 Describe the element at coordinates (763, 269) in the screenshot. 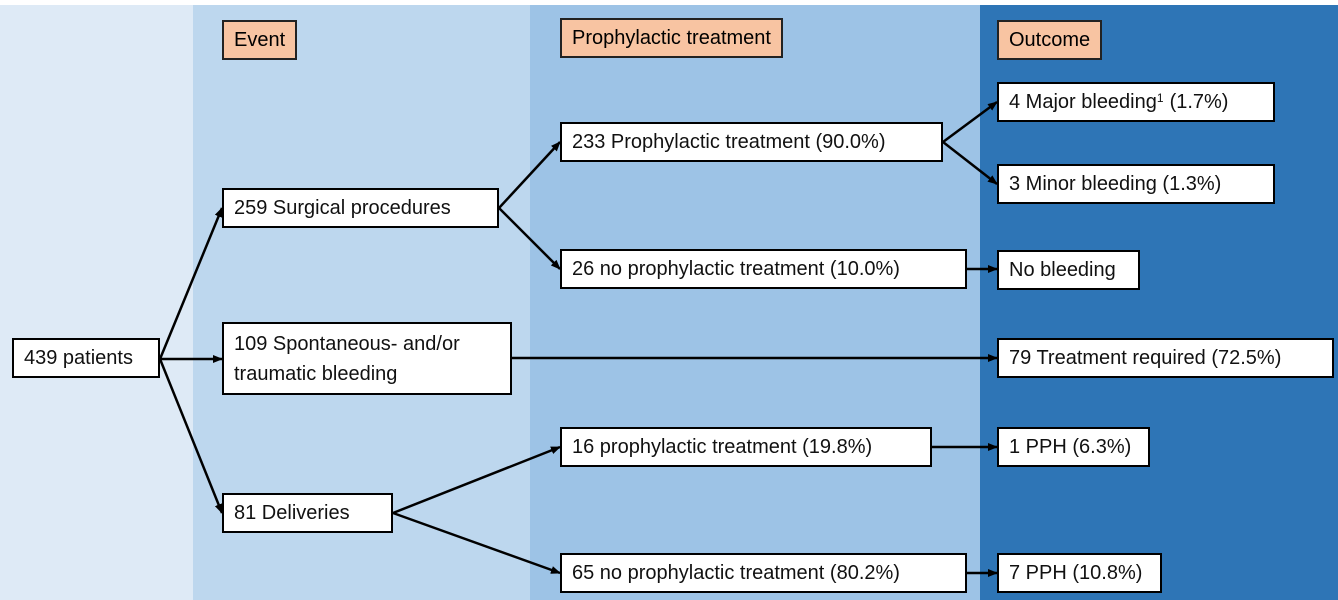

I see `node: 26 no prophylactic treatment (10.0%)` at that location.